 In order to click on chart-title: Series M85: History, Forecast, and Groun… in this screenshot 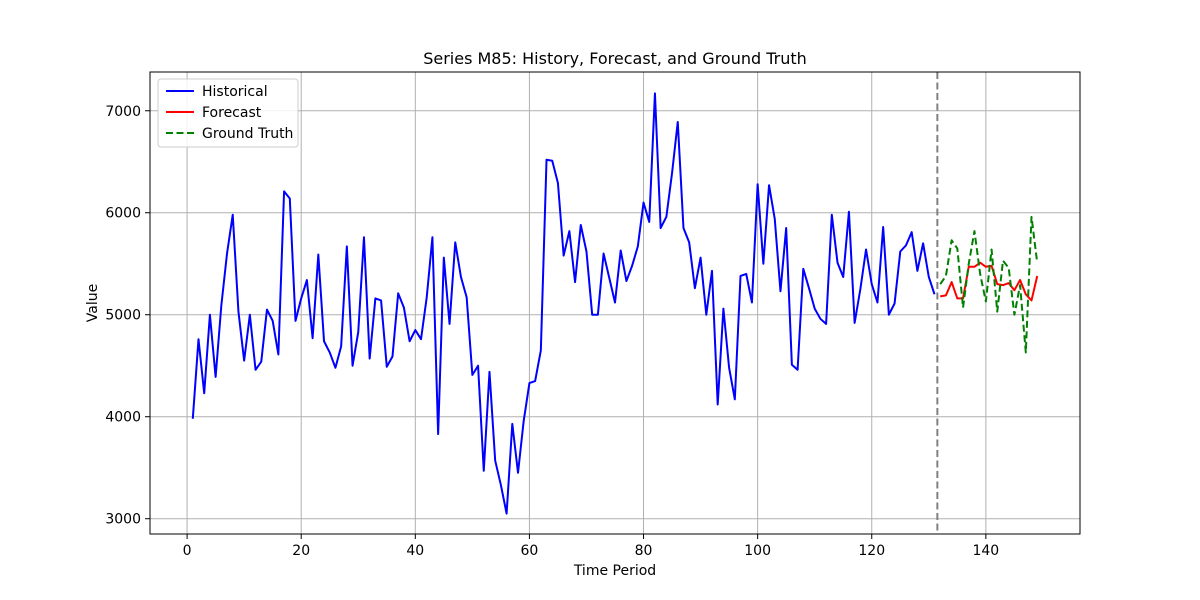, I will do `click(615, 58)`.